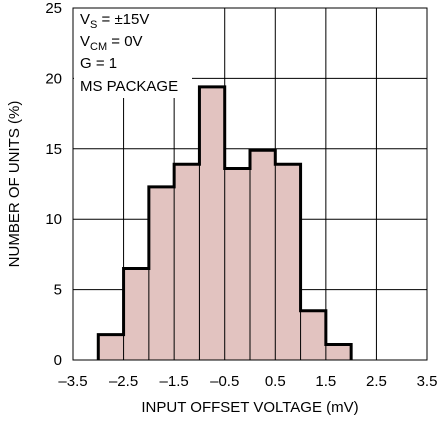  Describe the element at coordinates (53, 184) in the screenshot. I see `y-tick-labels: 0 5 10 15 20 25` at that location.